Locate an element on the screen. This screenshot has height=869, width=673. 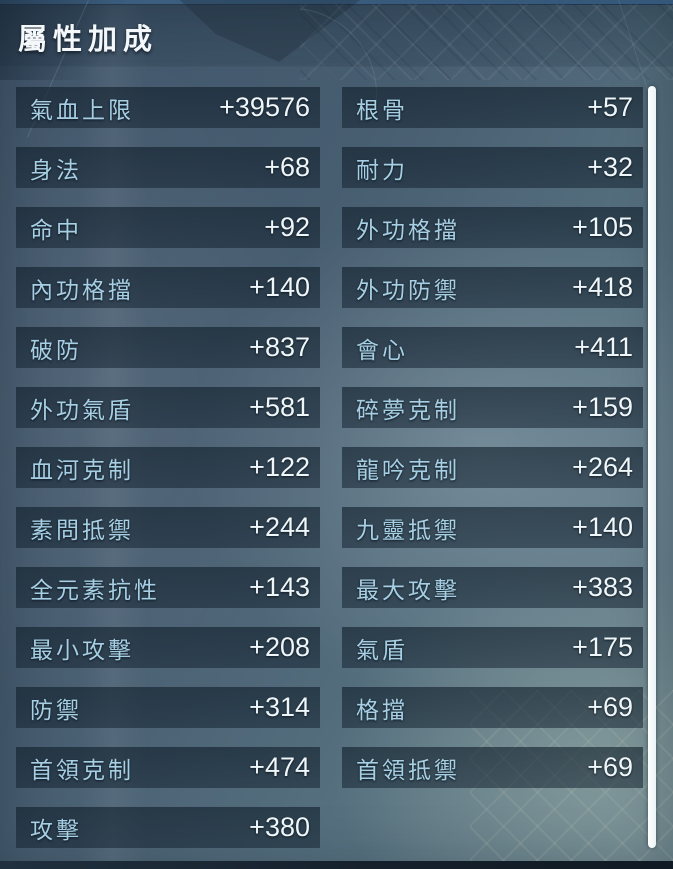
stat-row: 全元素抗性 +143 is located at coordinates (168, 587).